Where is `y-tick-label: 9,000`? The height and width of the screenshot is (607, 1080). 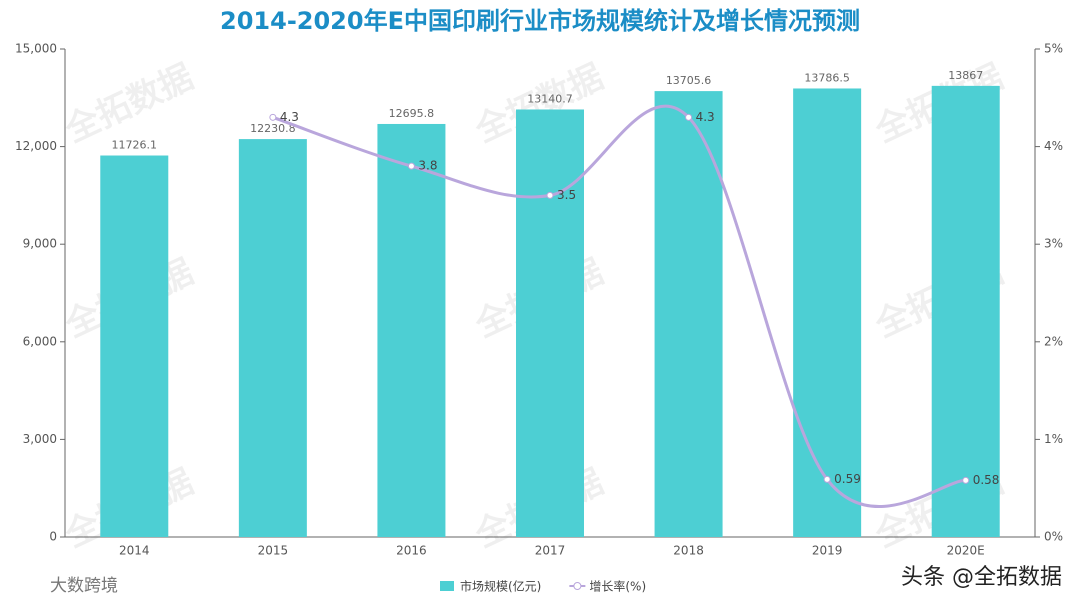
y-tick-label: 9,000 is located at coordinates (40, 244).